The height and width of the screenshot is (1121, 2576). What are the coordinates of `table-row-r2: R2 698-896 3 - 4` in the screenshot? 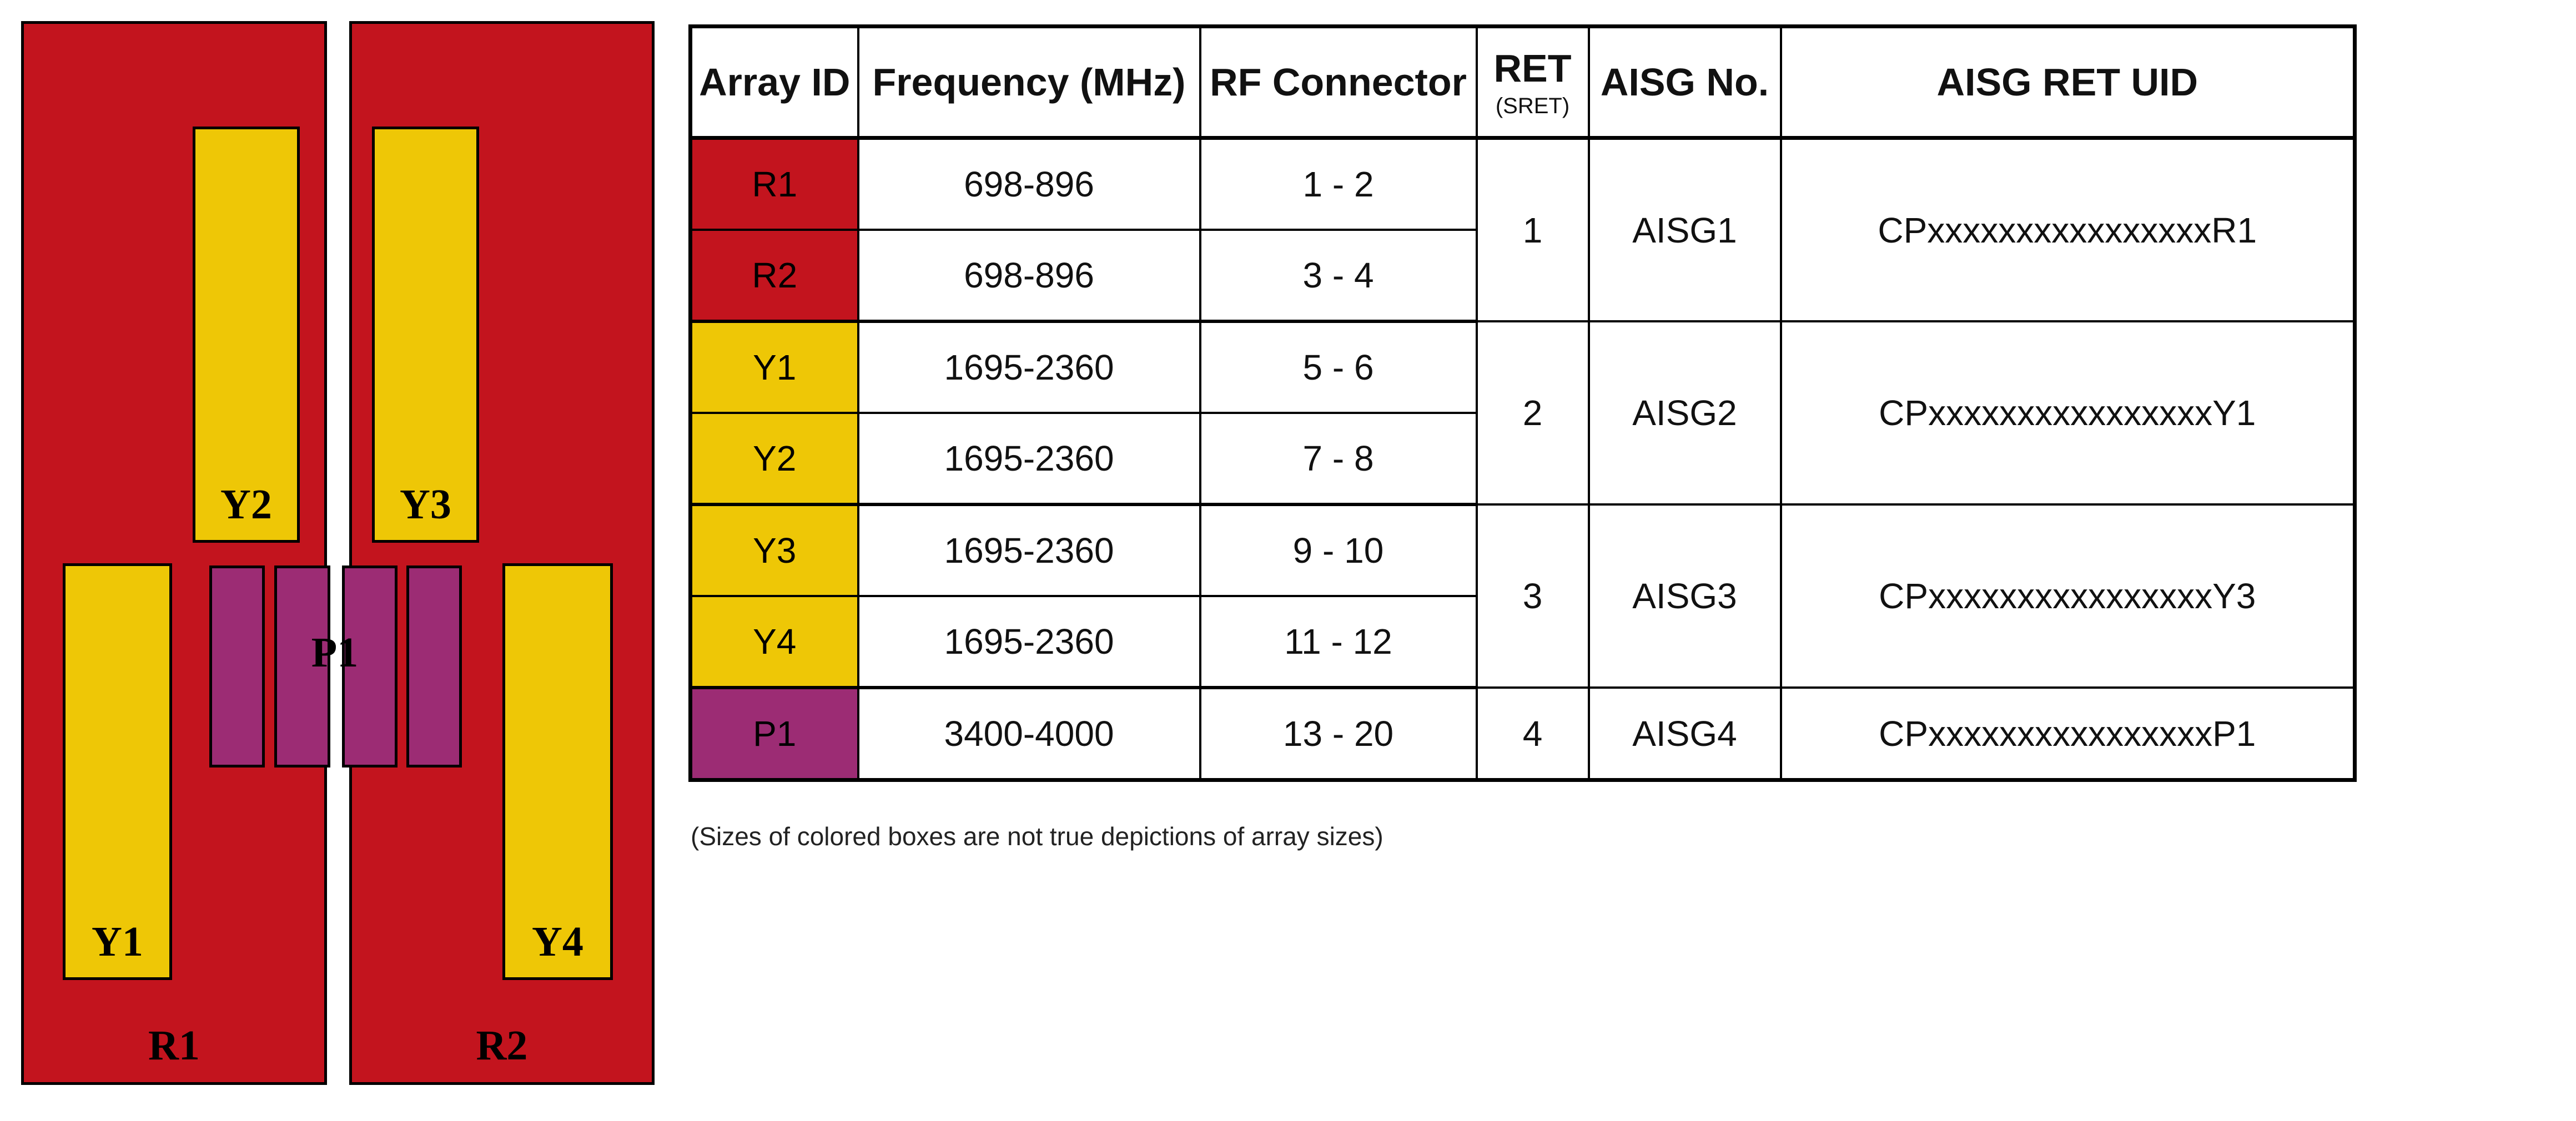 It's located at (1522, 276).